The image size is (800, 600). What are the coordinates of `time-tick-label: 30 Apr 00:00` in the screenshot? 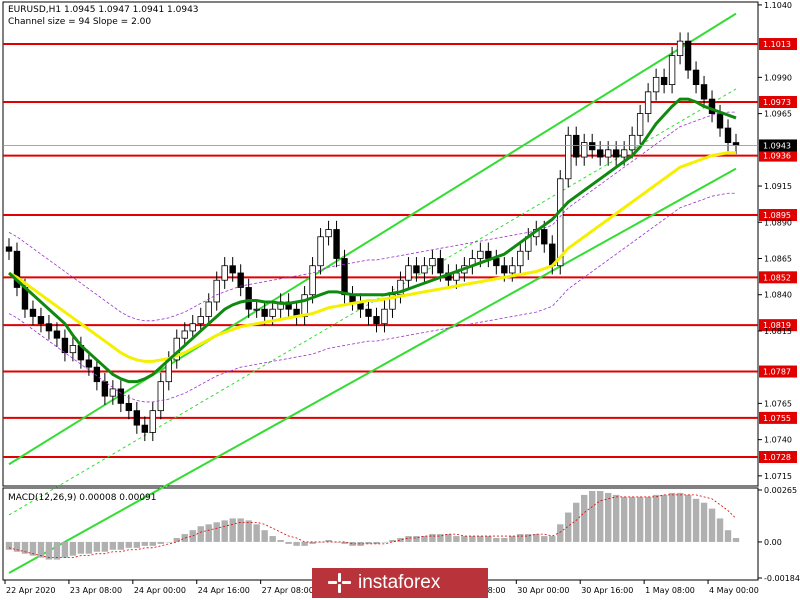 It's located at (543, 590).